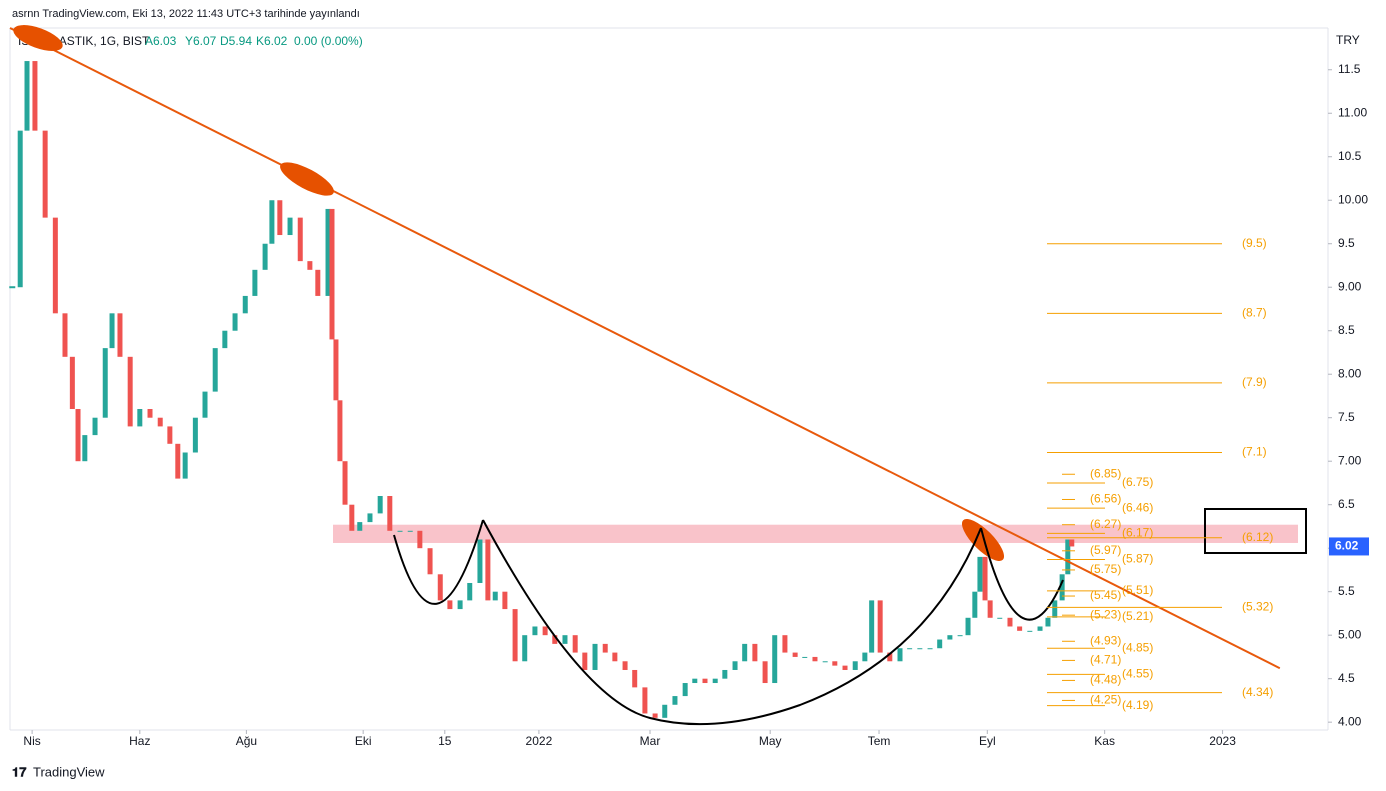 This screenshot has height=791, width=1386. I want to click on currency: TRY, so click(1348, 40).